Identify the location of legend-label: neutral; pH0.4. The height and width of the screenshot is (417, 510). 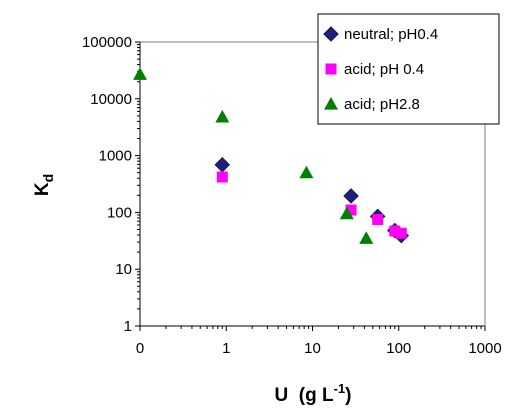
(391, 34).